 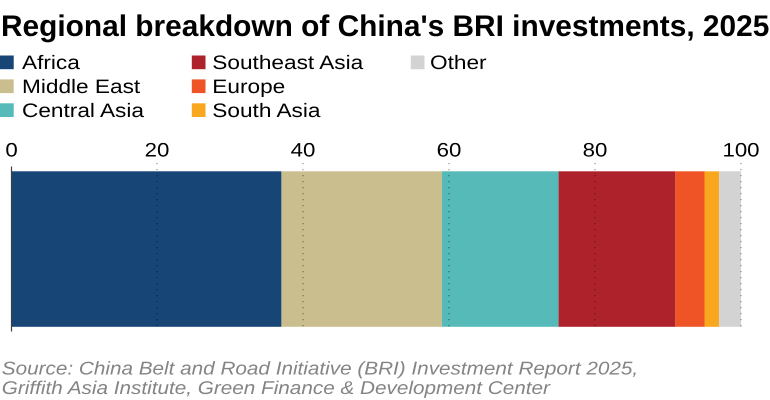 I want to click on svg-text: Other, so click(x=458, y=63).